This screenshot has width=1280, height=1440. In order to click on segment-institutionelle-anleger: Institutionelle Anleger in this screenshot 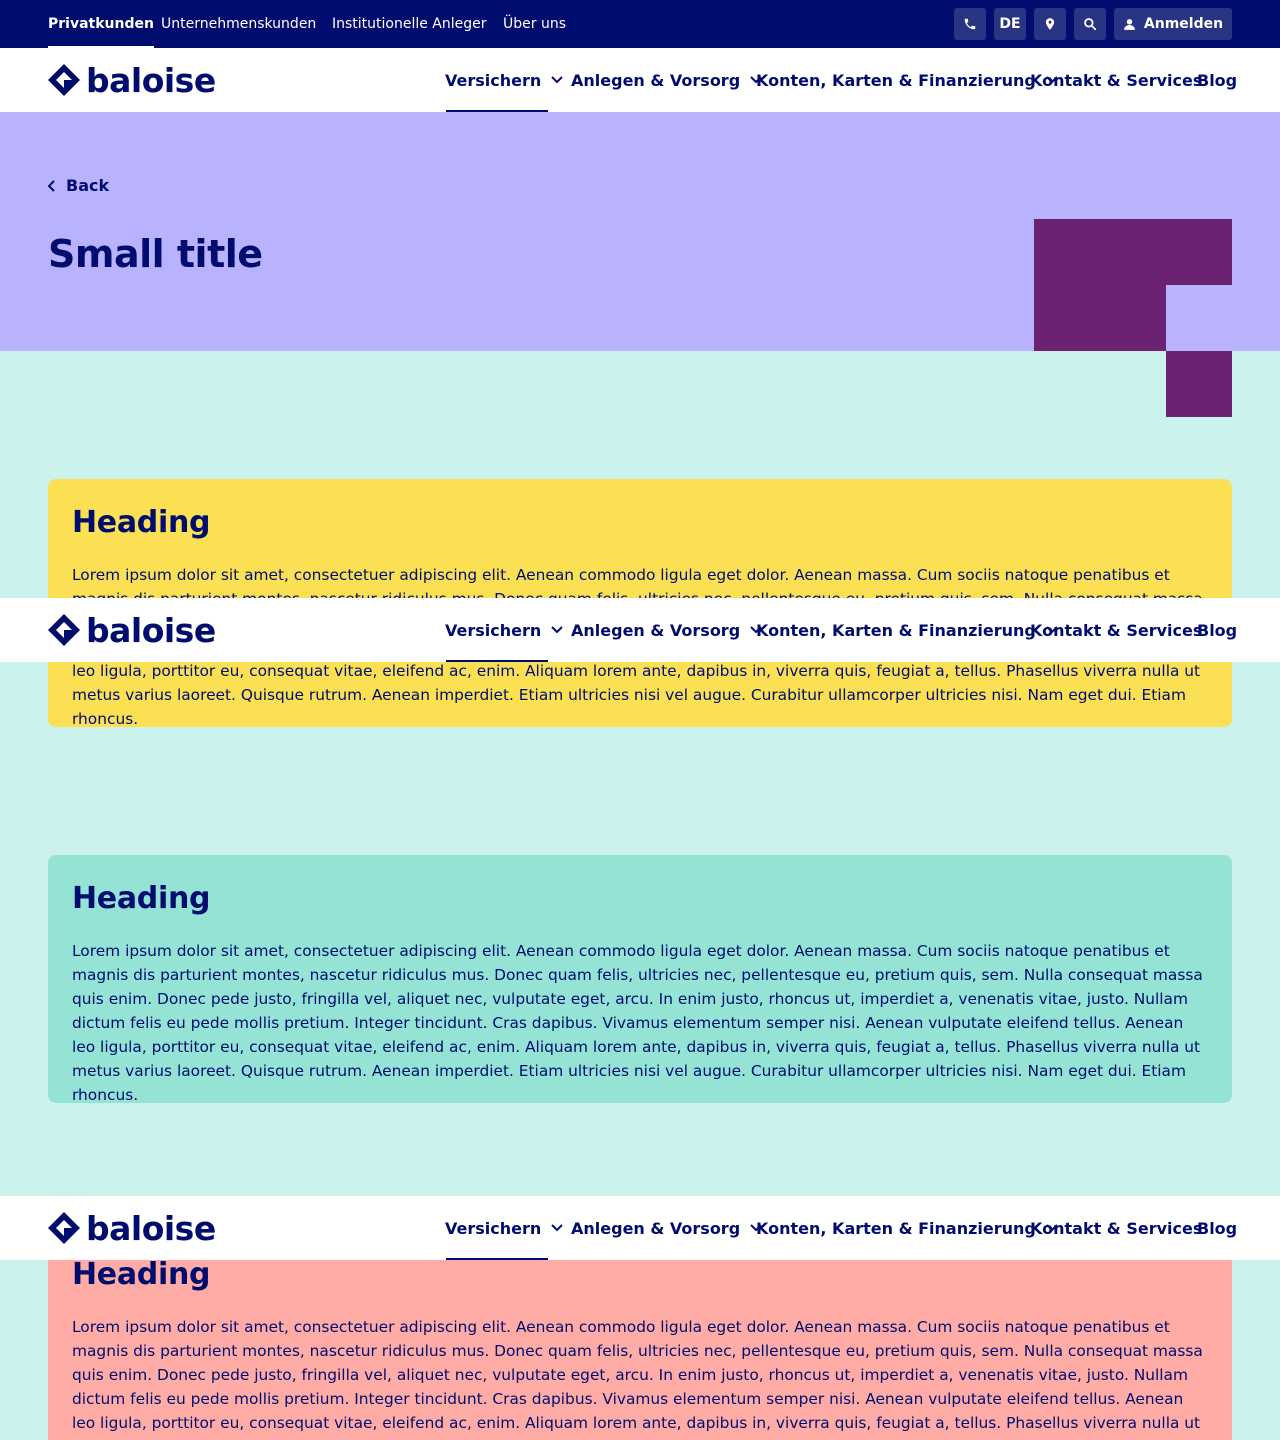, I will do `click(409, 24)`.